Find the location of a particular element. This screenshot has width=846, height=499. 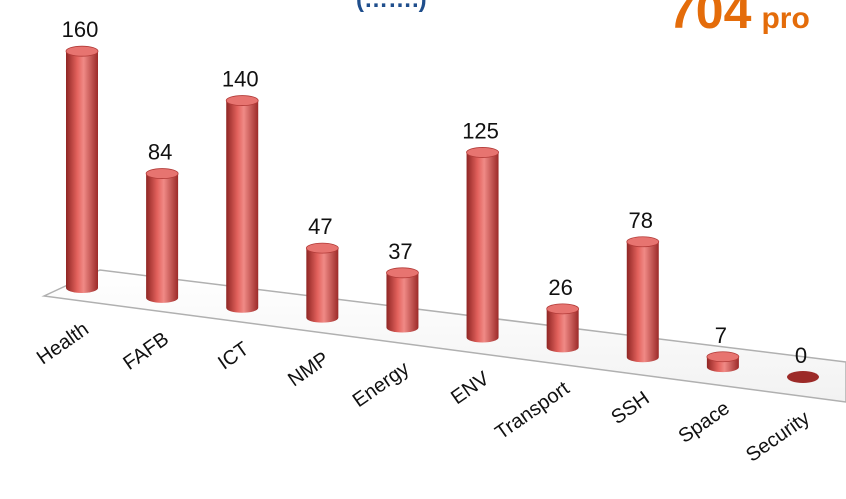

bar-security is located at coordinates (803, 377).